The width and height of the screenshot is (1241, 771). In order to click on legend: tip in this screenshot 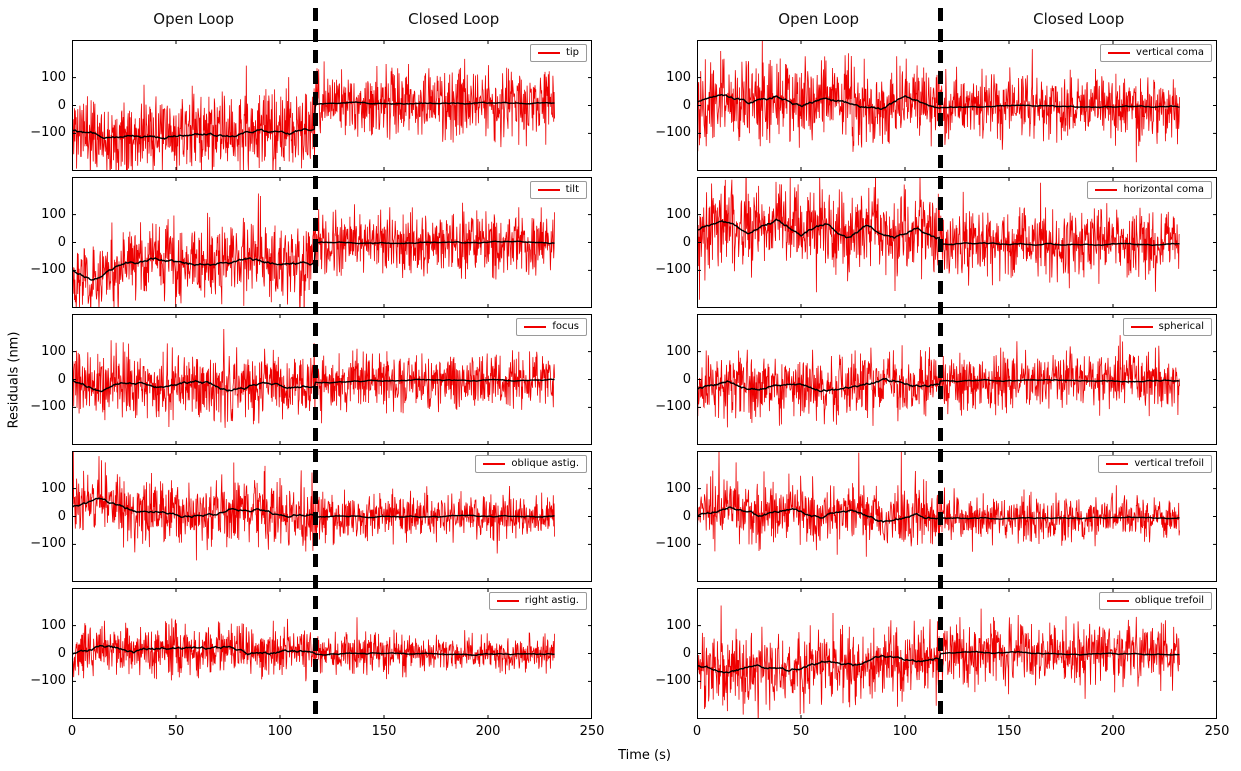, I will do `click(558, 53)`.